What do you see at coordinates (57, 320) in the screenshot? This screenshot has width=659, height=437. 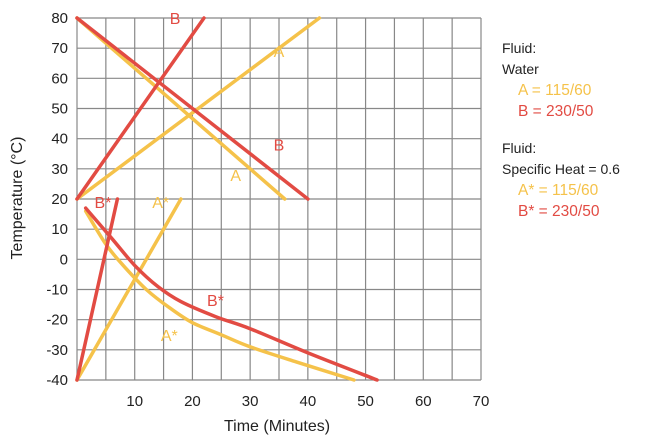 I see `y-tick-label: -20` at bounding box center [57, 320].